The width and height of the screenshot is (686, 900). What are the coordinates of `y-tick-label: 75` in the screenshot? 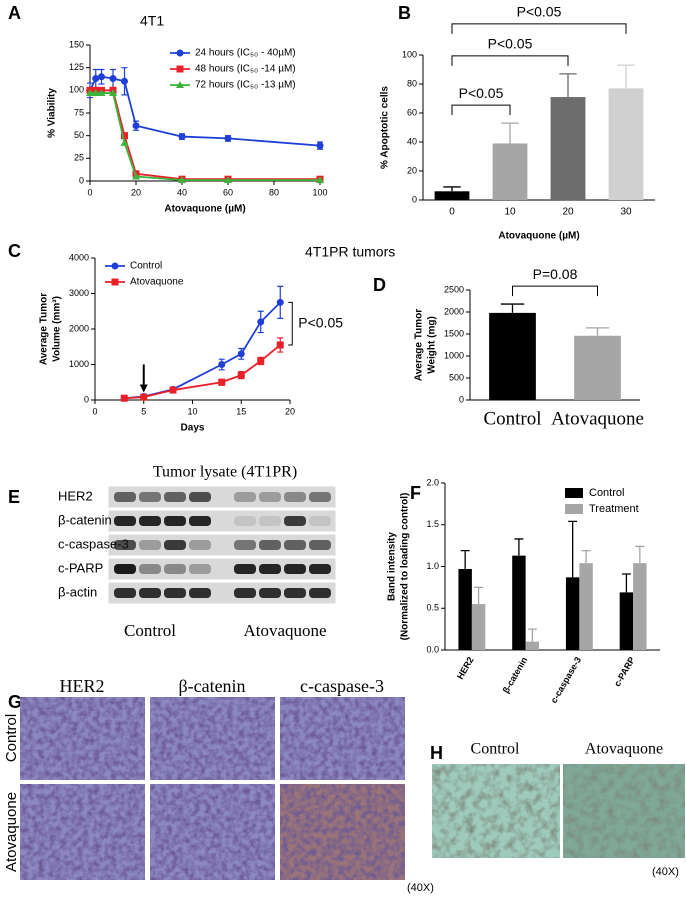 It's located at (79, 112).